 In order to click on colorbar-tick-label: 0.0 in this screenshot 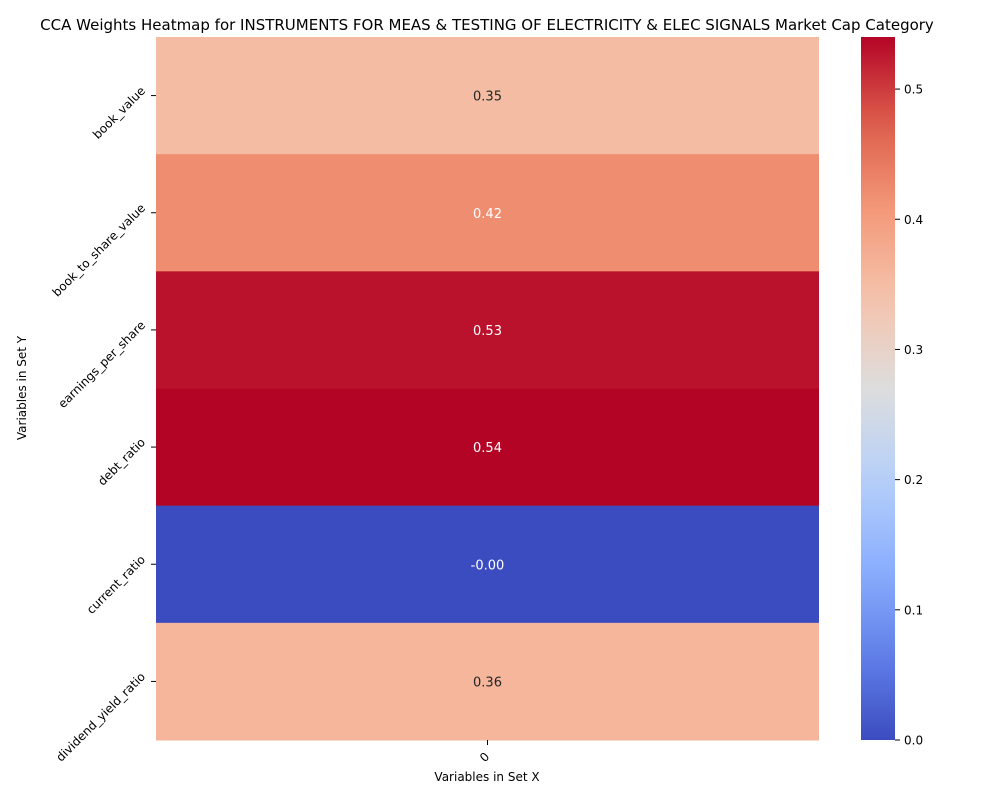, I will do `click(913, 741)`.